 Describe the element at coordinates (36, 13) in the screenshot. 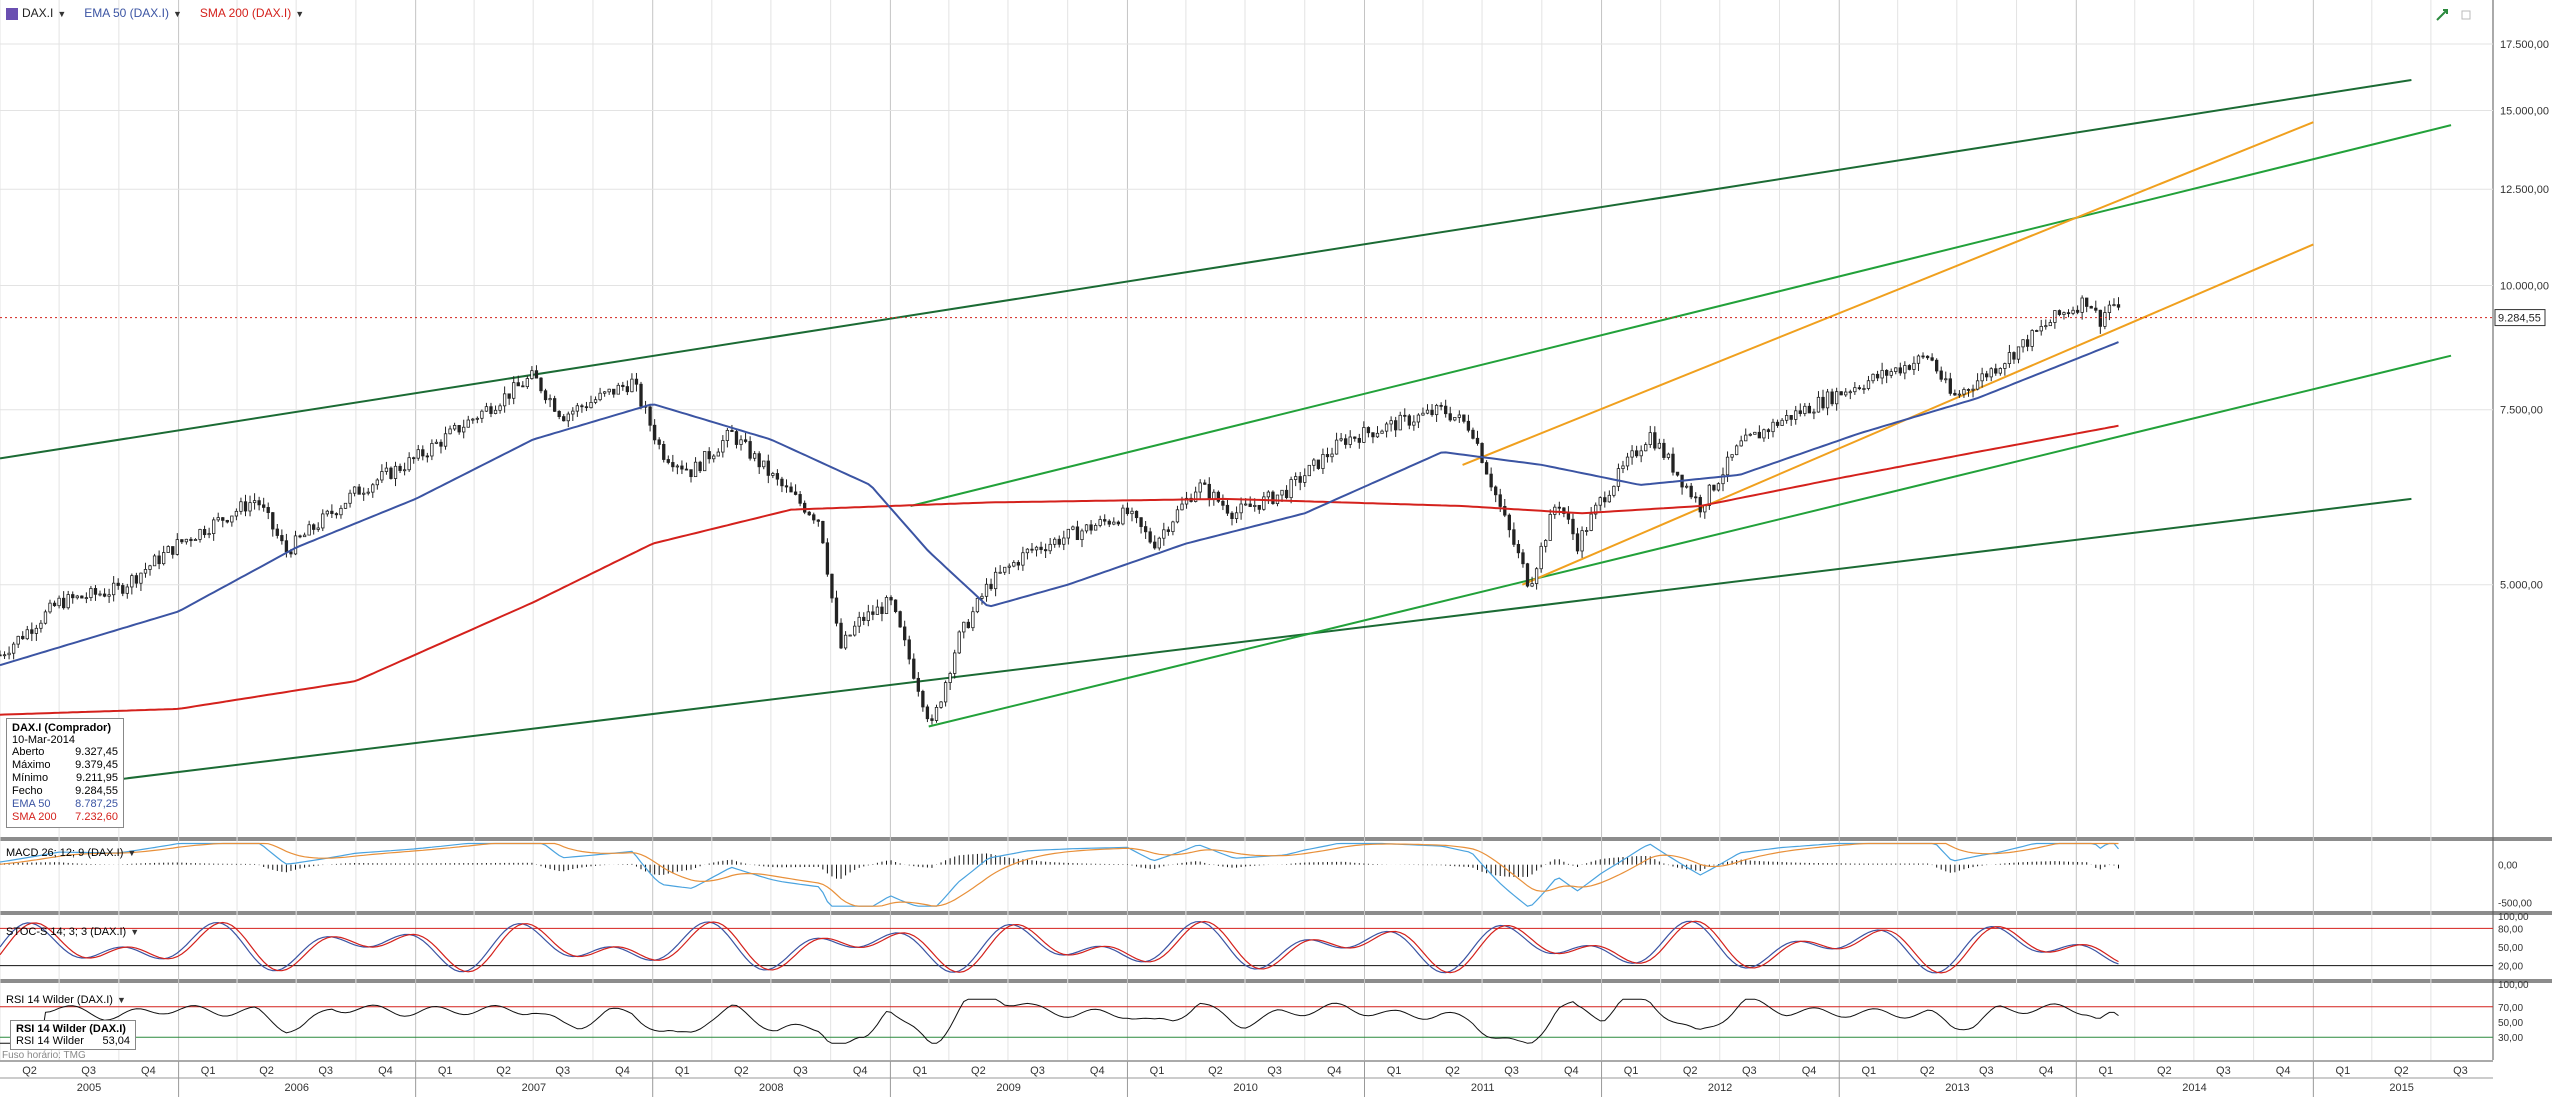

I see `symbol-selector: DAX.I ▼` at that location.